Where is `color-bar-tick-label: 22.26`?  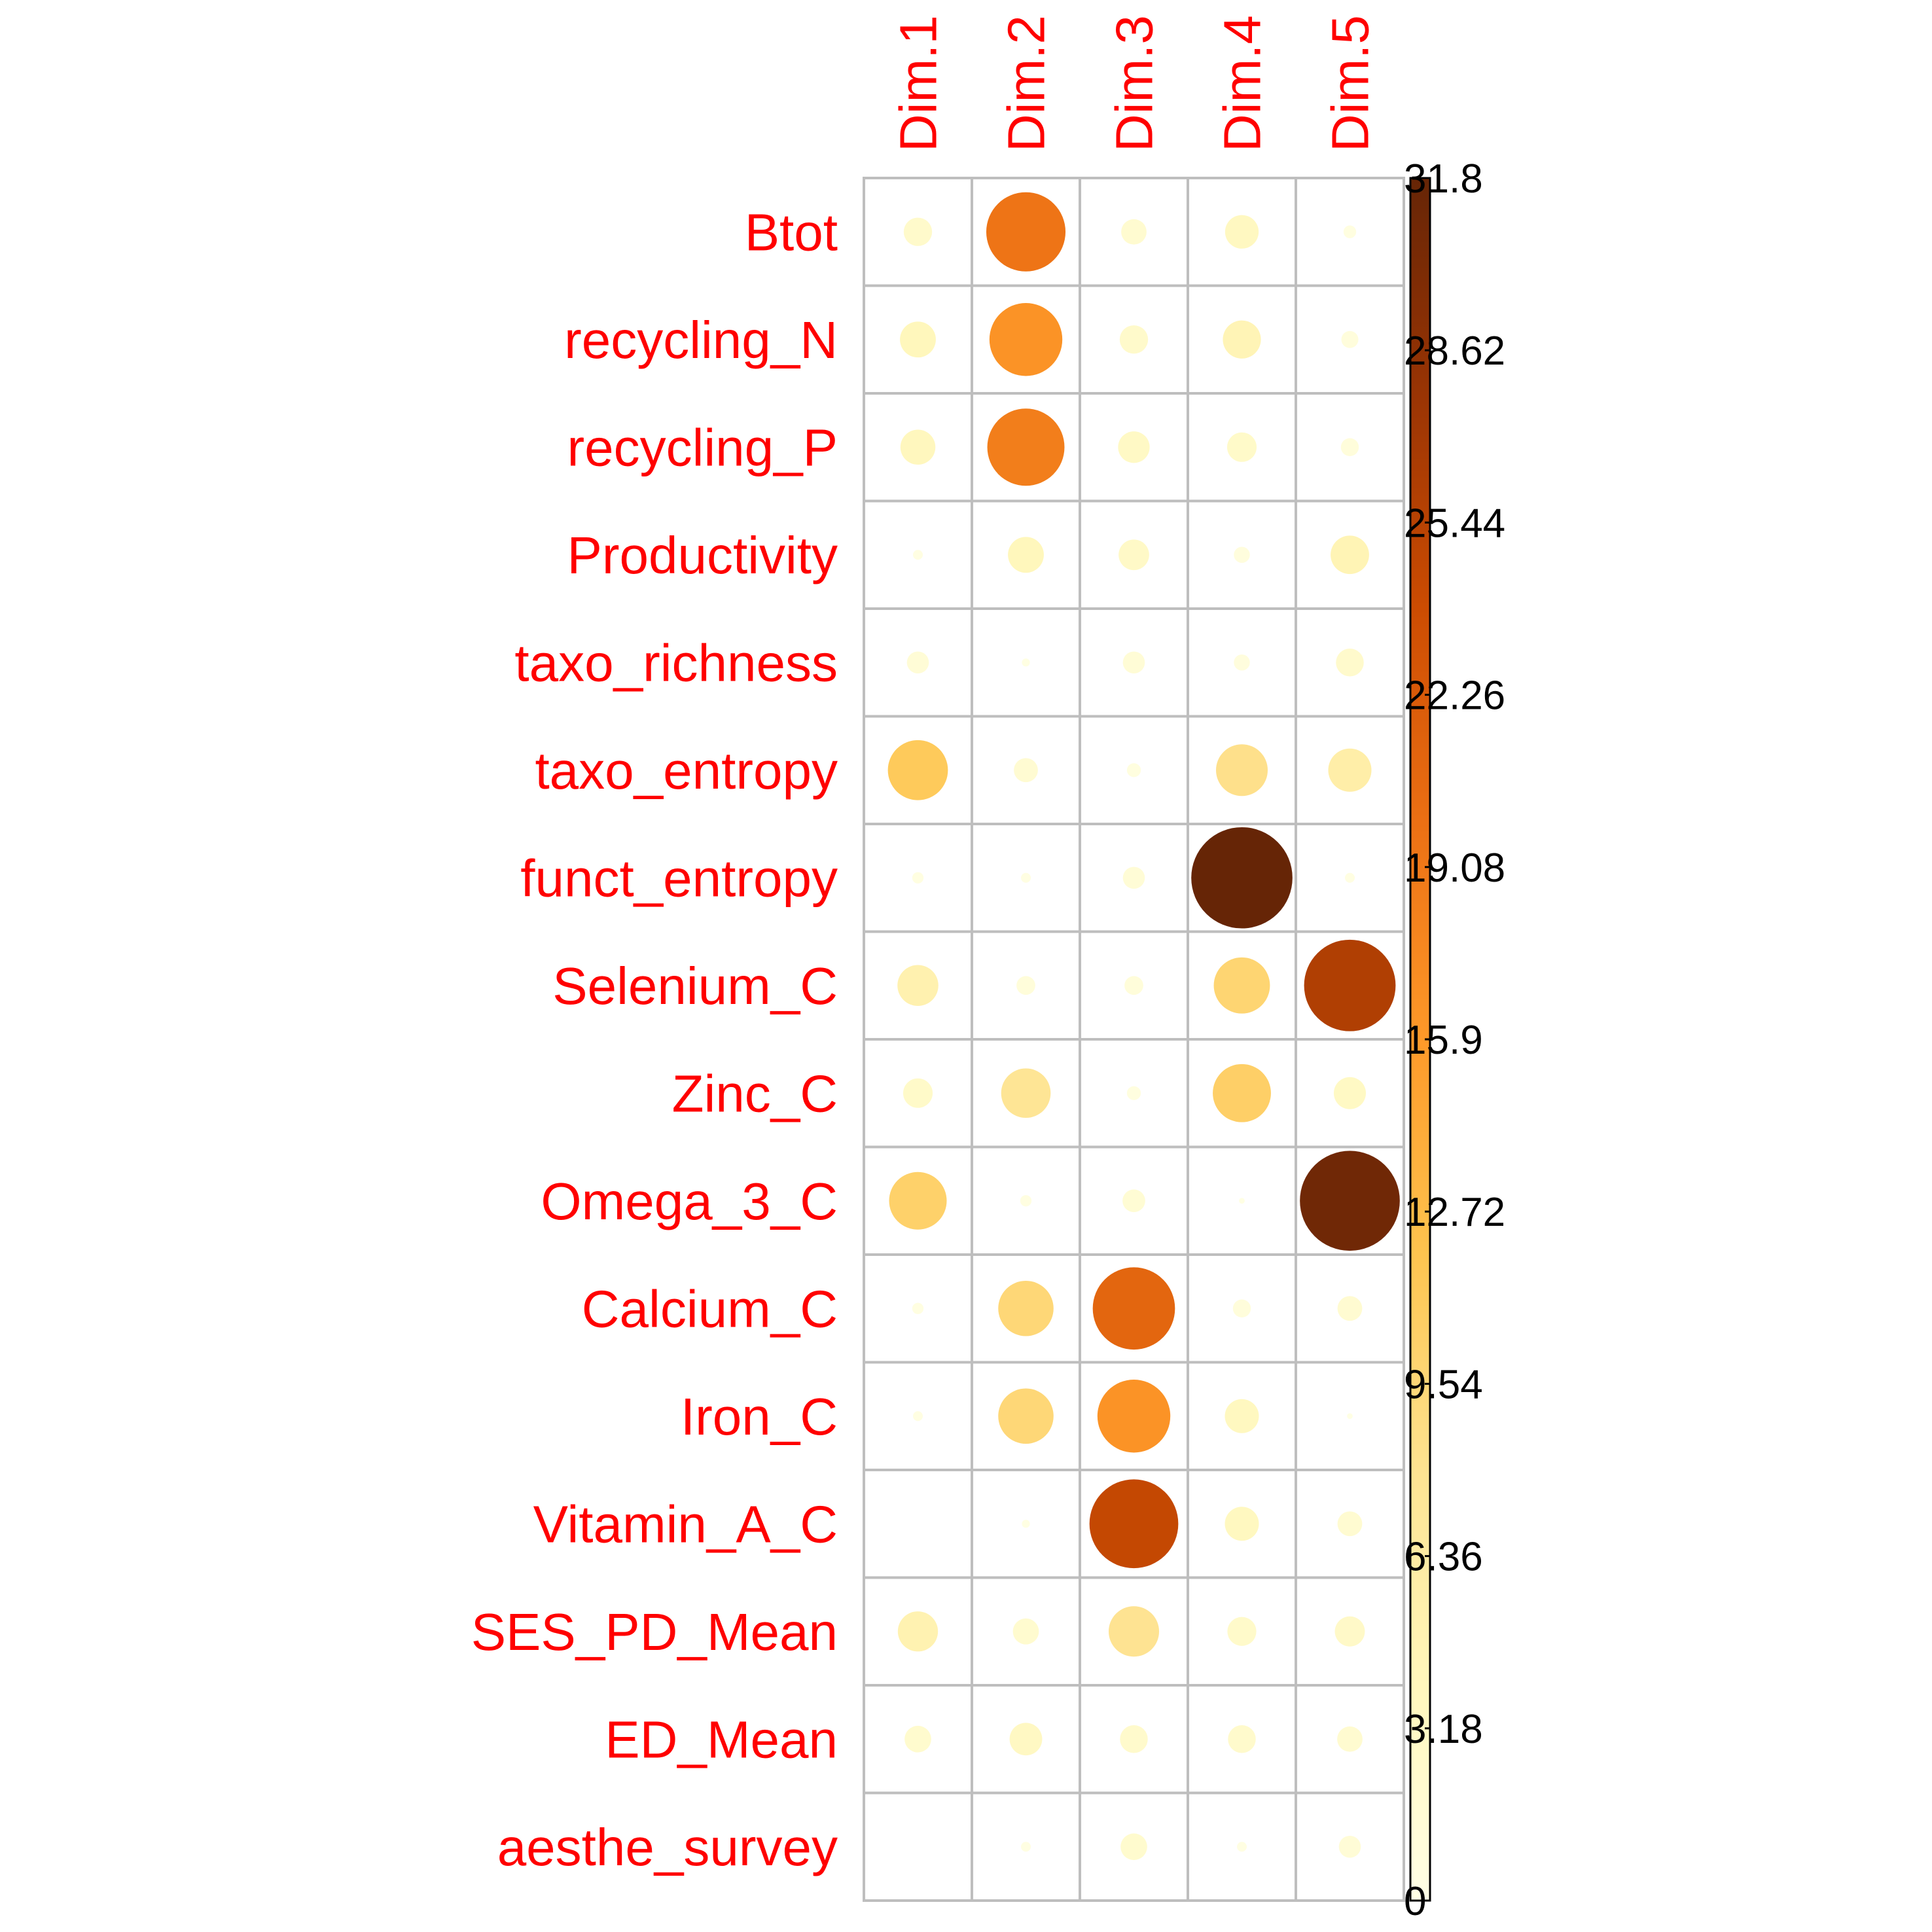
color-bar-tick-label: 22.26 is located at coordinates (1454, 696).